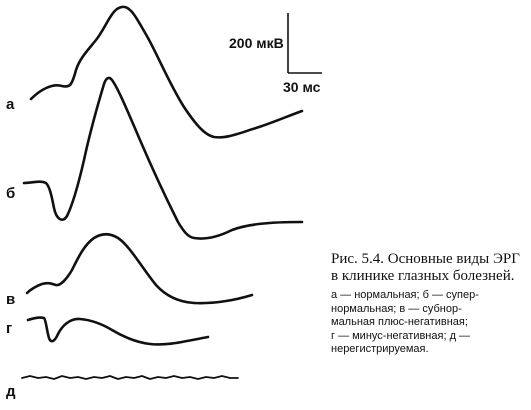  I want to click on trace-label-g: г, so click(9, 328).